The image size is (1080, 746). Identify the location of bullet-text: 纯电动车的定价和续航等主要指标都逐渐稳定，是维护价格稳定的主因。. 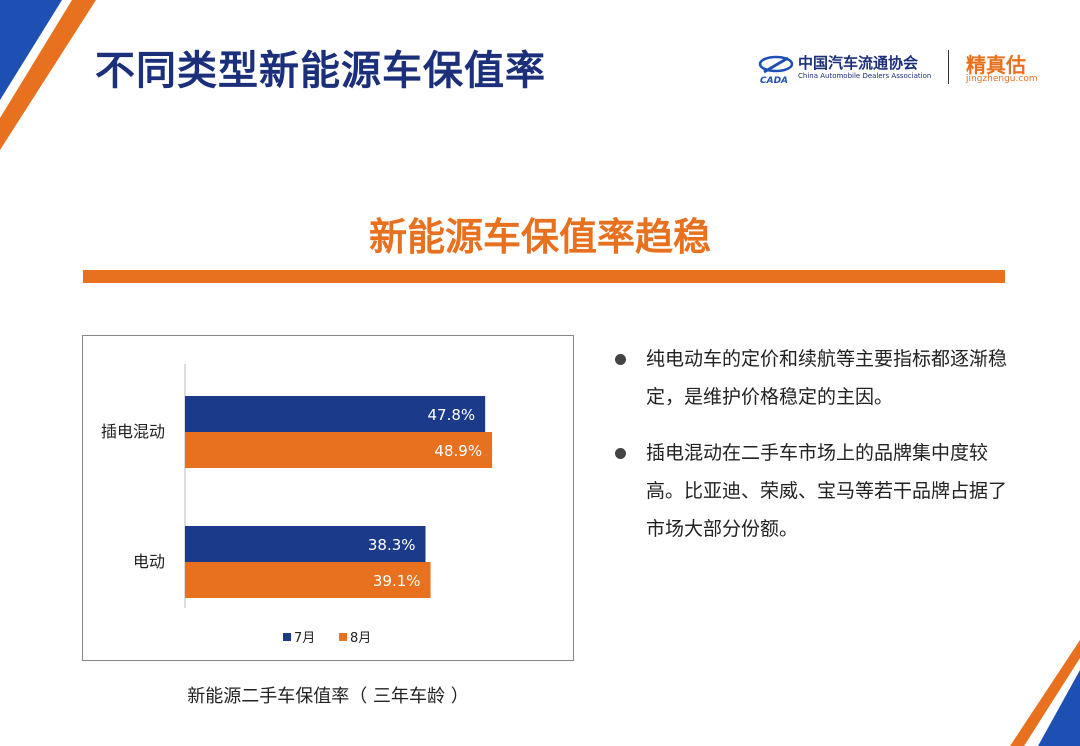
(827, 378).